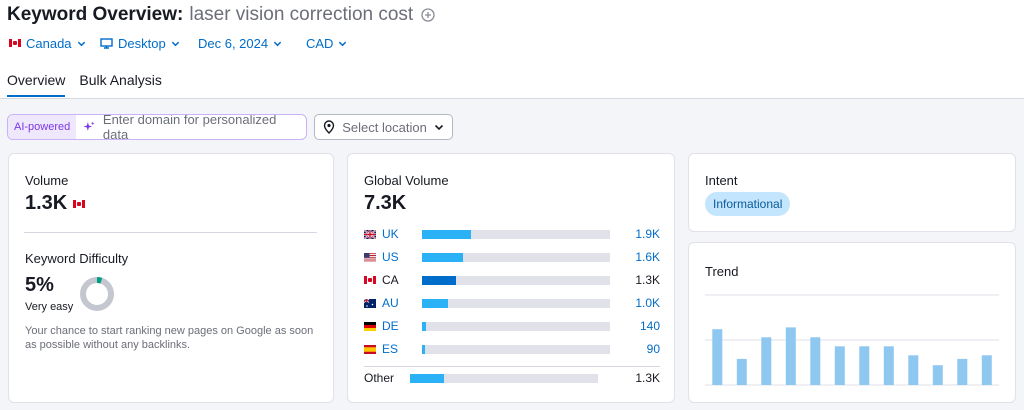 The image size is (1024, 410). What do you see at coordinates (370, 257) in the screenshot?
I see `flag-us-icon` at bounding box center [370, 257].